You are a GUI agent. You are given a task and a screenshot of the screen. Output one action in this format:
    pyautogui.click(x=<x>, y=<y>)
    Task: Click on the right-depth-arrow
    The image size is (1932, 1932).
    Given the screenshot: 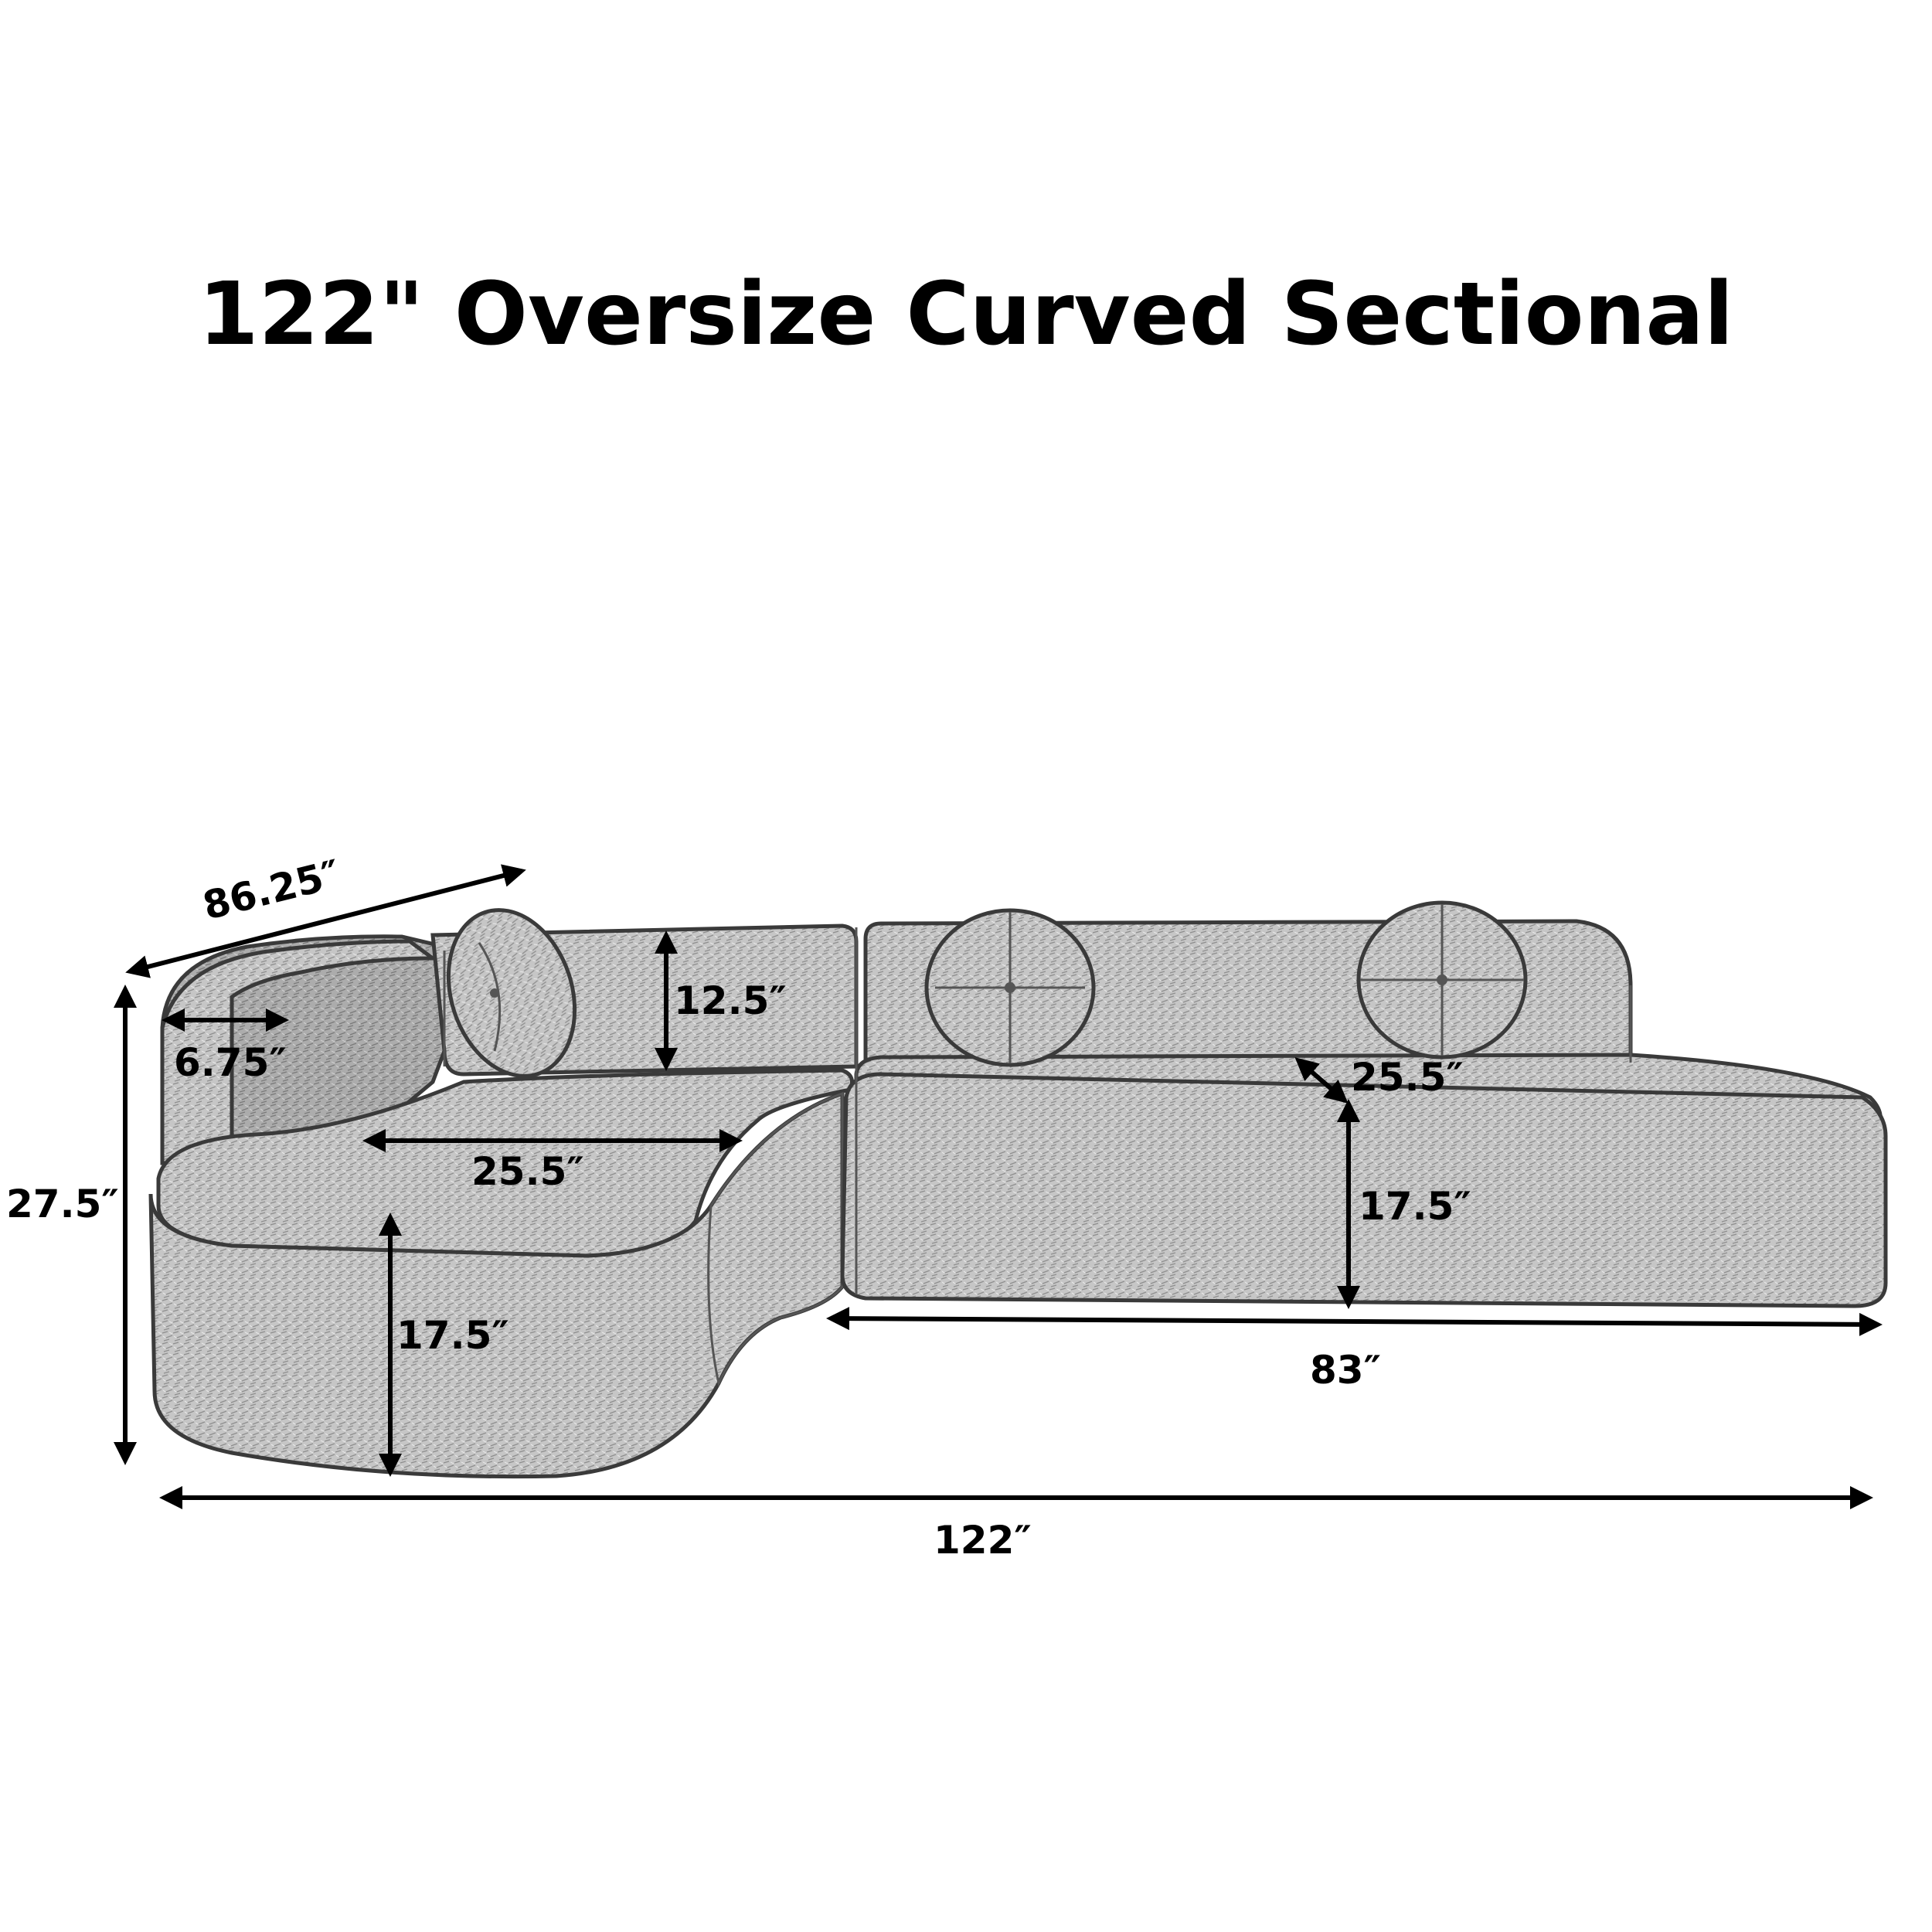 What is the action you would take?
    pyautogui.click(x=1321, y=1080)
    